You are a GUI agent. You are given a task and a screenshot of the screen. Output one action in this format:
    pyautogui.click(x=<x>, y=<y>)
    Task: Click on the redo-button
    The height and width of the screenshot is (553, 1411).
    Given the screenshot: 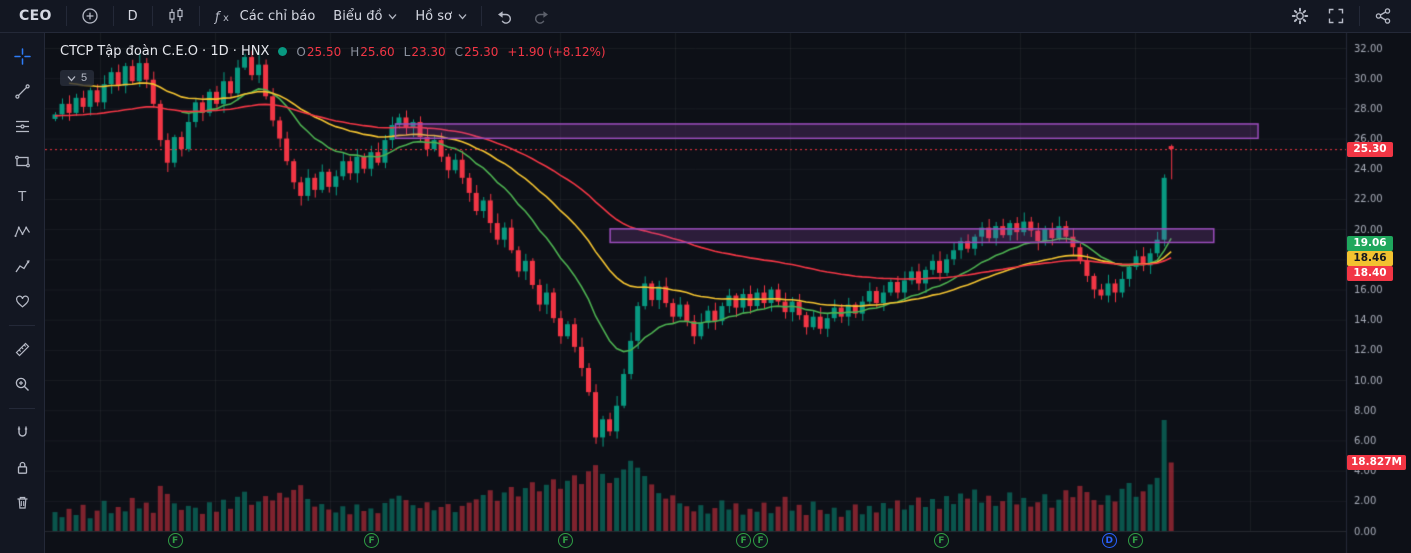 What is the action you would take?
    pyautogui.click(x=541, y=16)
    